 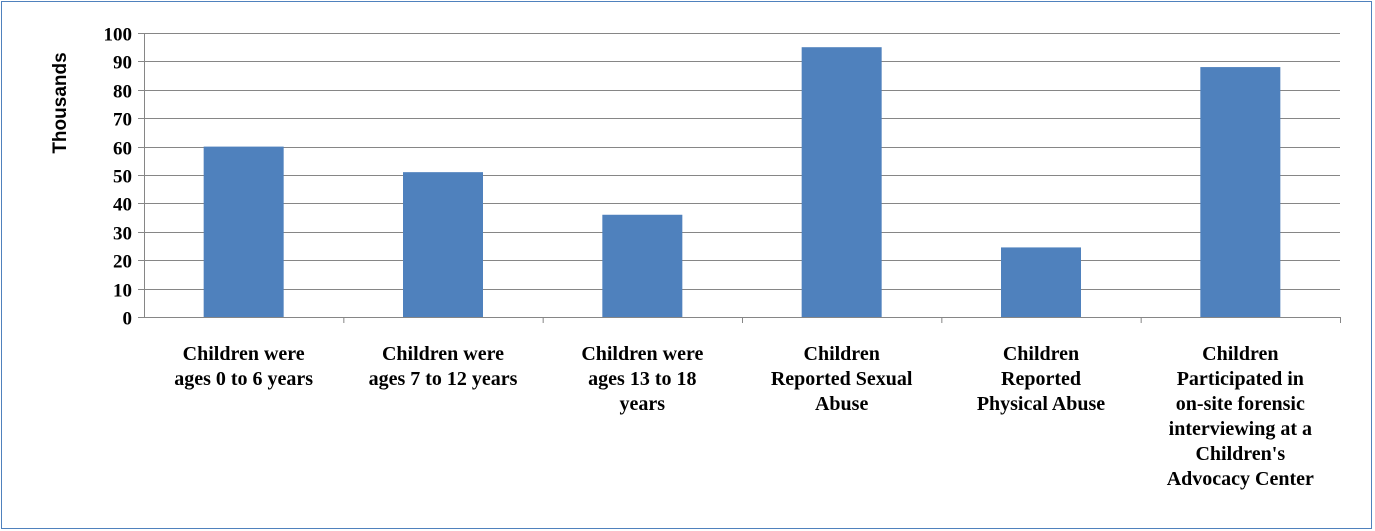 I want to click on y-tick-label: 40, so click(x=122, y=205).